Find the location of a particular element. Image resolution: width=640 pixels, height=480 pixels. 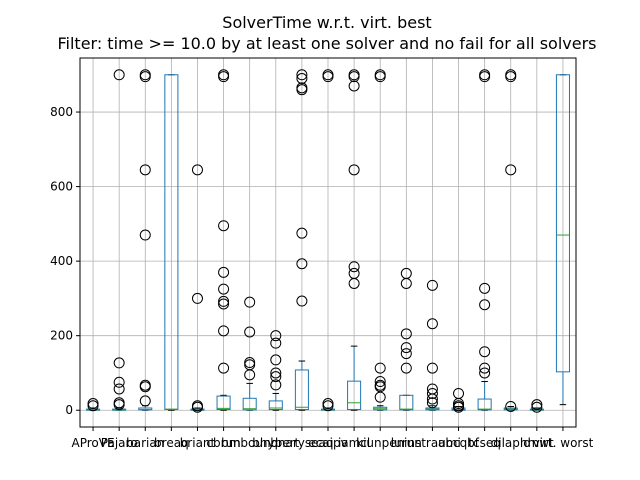

x-tick-label: iamcl is located at coordinates (354, 443).